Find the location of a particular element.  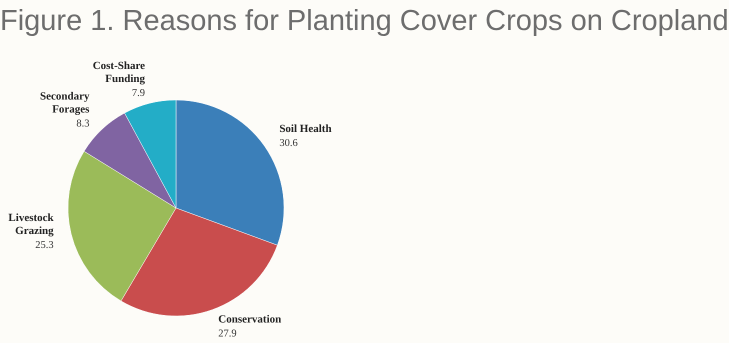

data-label: 7.9 is located at coordinates (139, 93).